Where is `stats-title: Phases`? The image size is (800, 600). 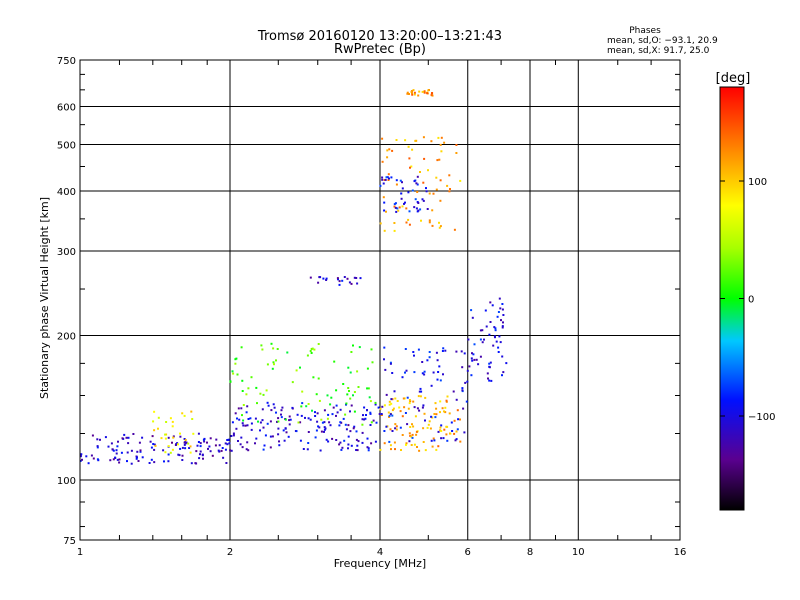 stats-title: Phases is located at coordinates (645, 31).